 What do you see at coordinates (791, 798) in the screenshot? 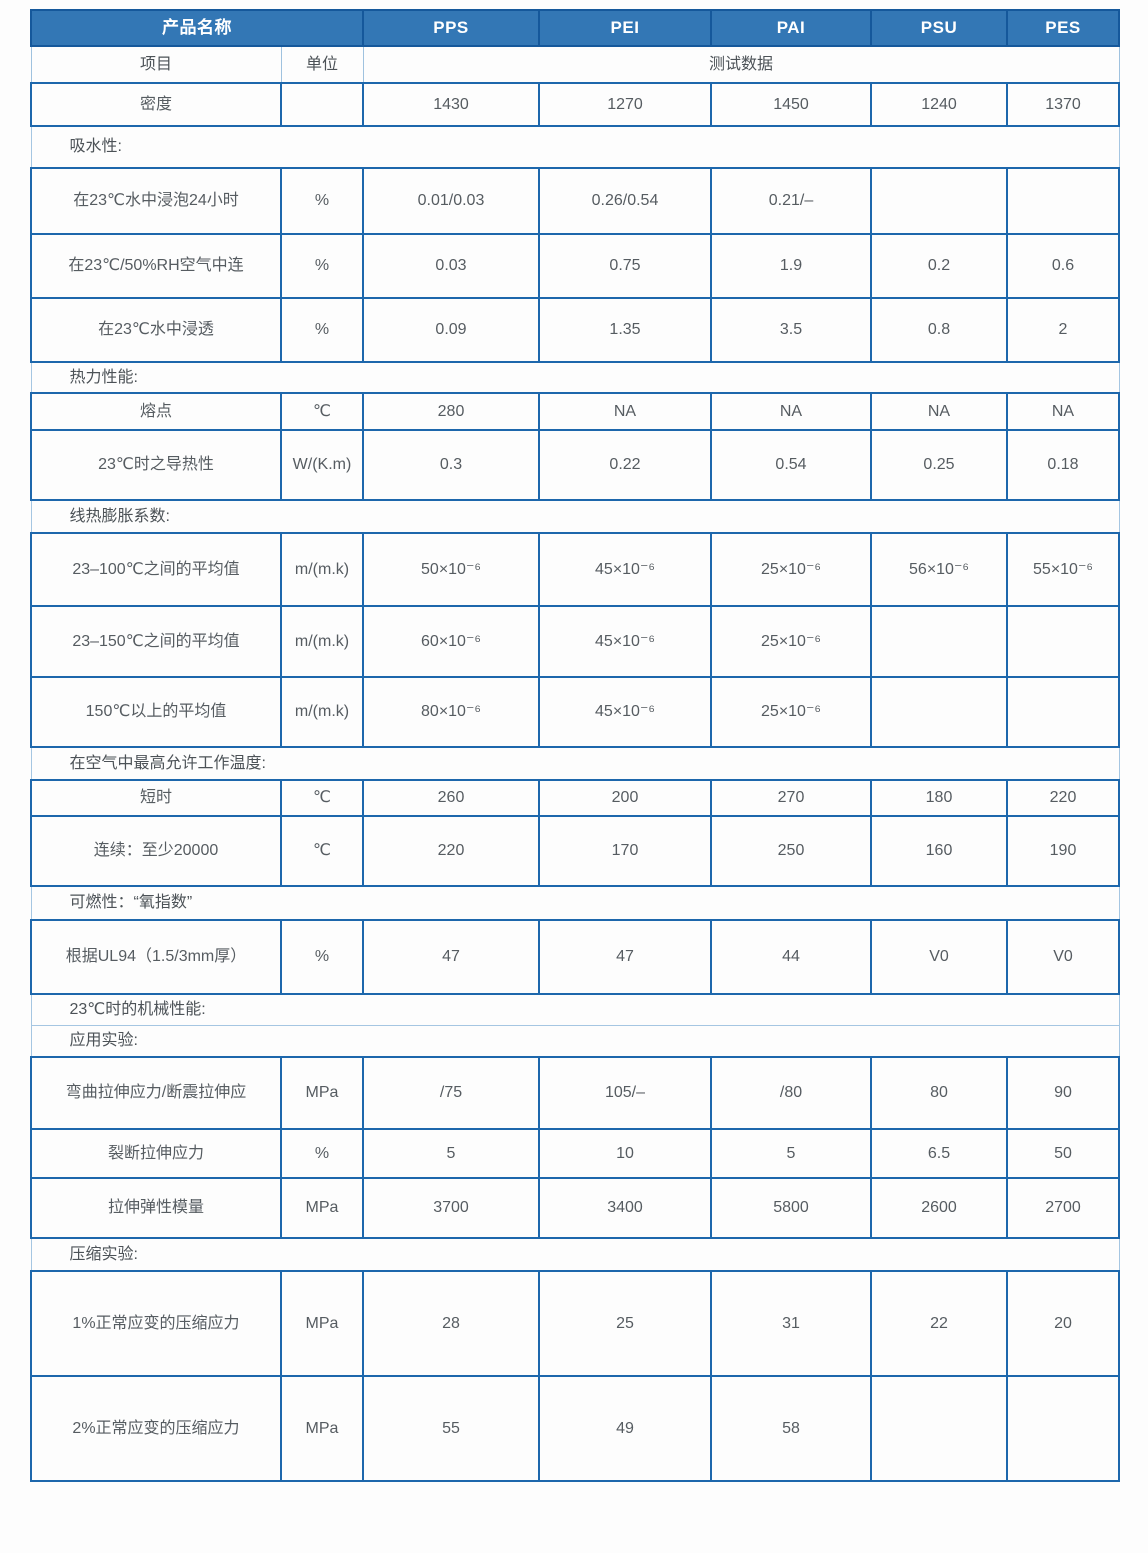
I see `value-cell: 270` at bounding box center [791, 798].